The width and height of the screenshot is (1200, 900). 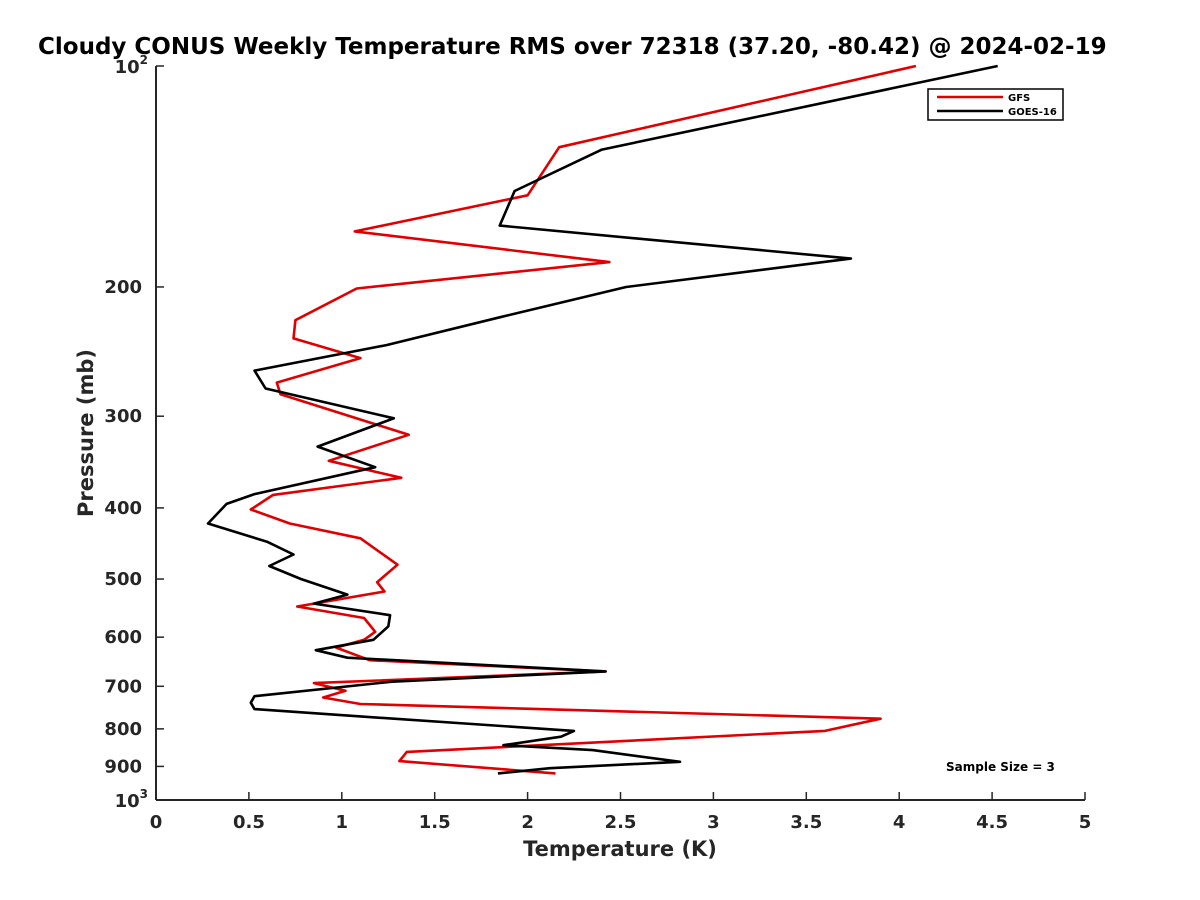 What do you see at coordinates (1032, 112) in the screenshot?
I see `legend-label: GOES-16` at bounding box center [1032, 112].